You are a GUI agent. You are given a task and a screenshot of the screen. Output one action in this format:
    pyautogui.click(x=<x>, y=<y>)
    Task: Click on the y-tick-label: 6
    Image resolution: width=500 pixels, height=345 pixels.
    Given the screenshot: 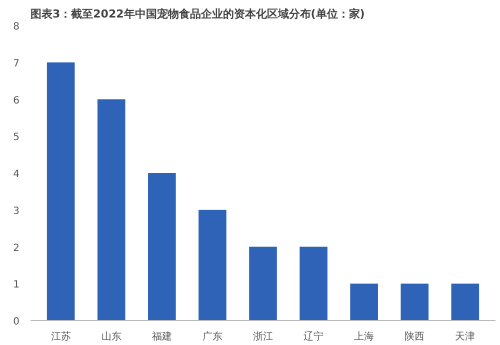 What is the action you would take?
    pyautogui.click(x=16, y=100)
    